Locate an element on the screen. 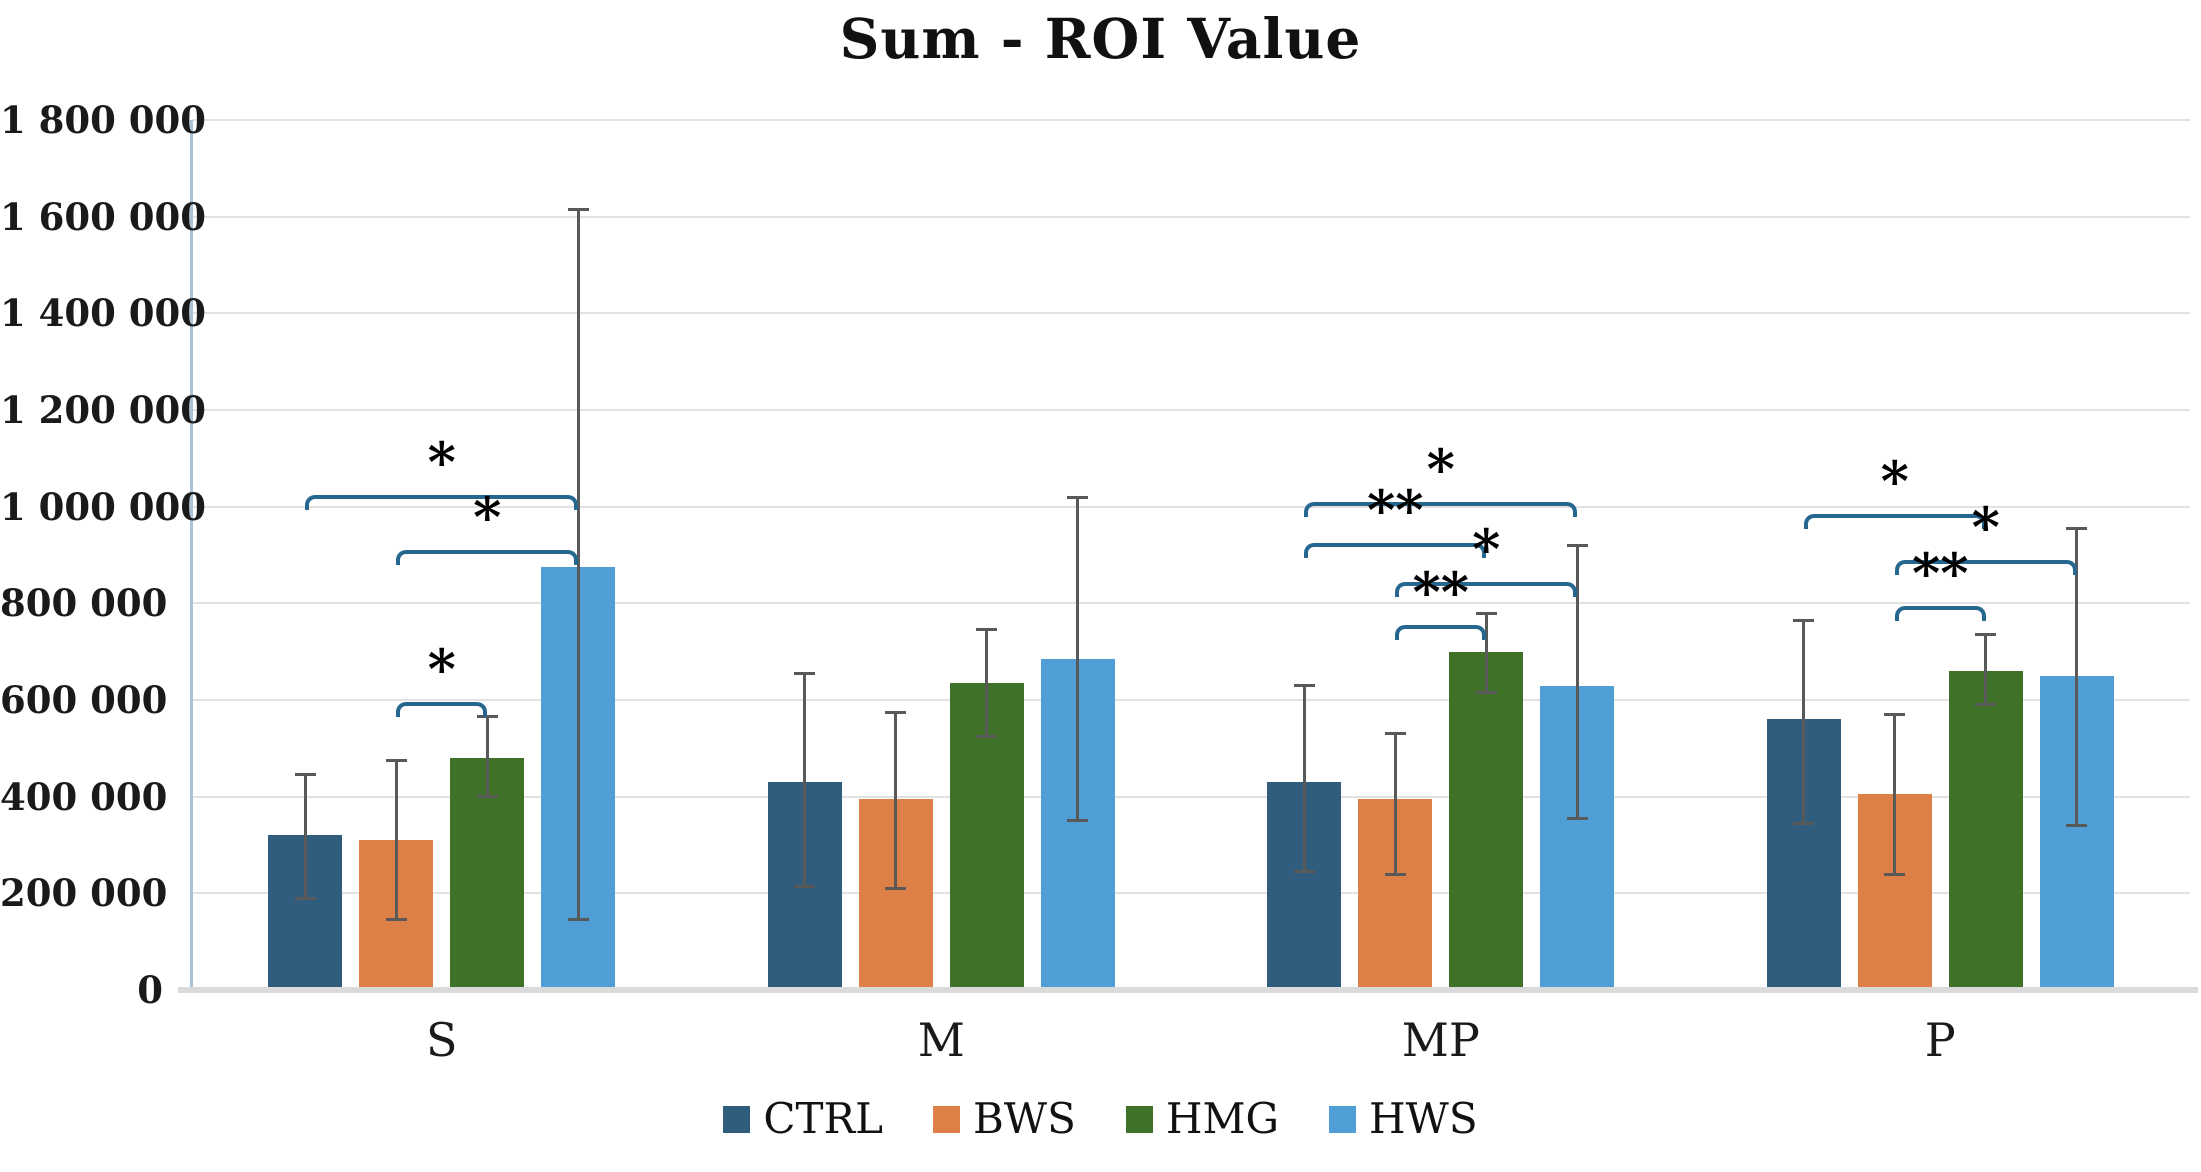 The image size is (2201, 1172). y-axis-line is located at coordinates (191, 555).